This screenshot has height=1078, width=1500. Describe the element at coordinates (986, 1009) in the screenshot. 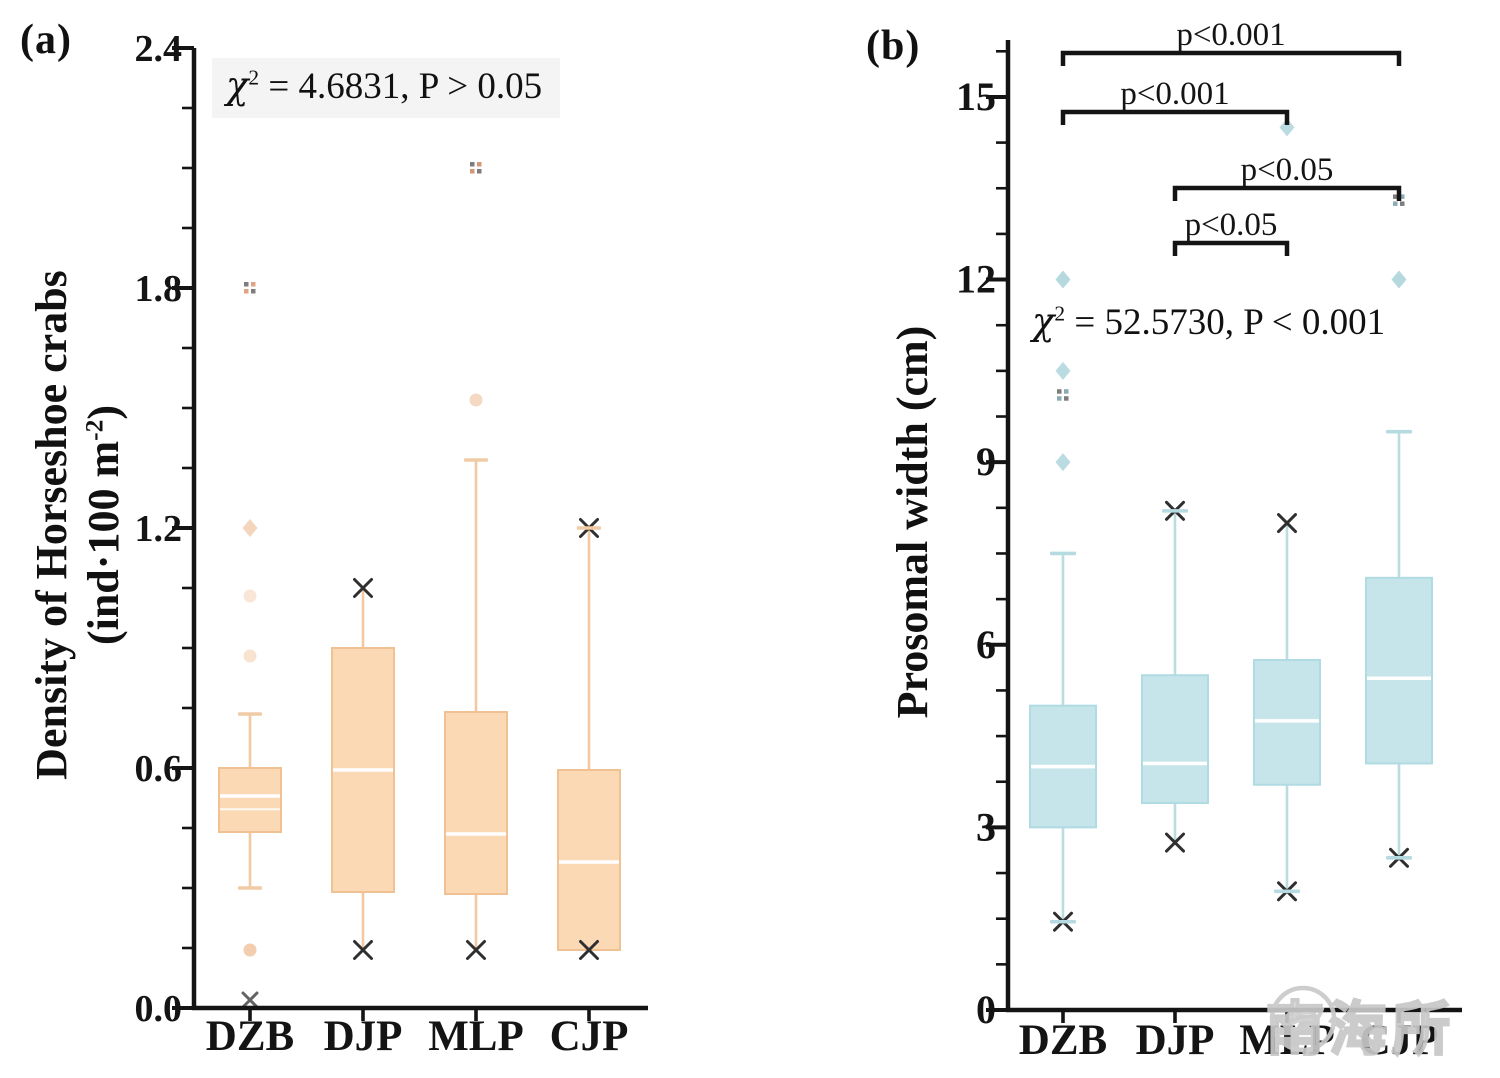

I see `y-tick-label: 0` at that location.